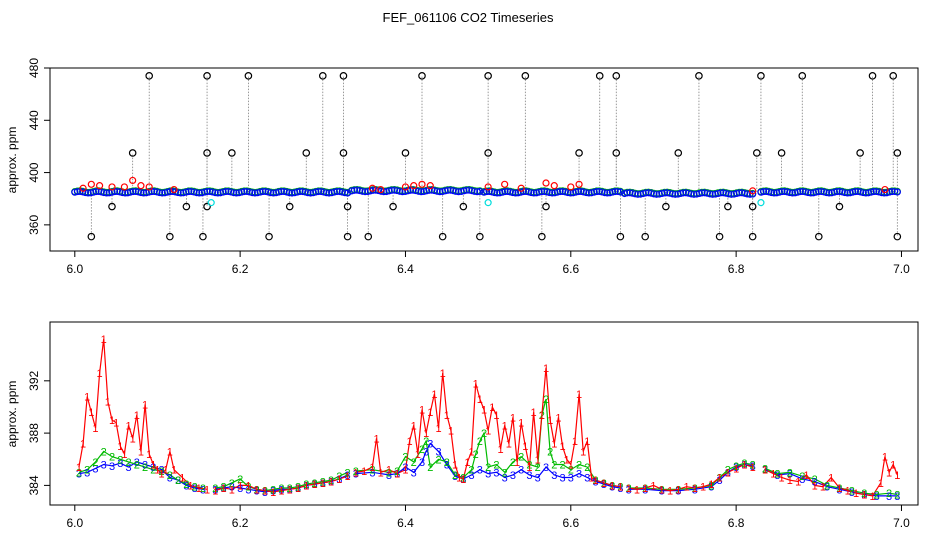 The width and height of the screenshot is (936, 540). I want to click on bottom-y-axis-label: approx. ppm, so click(12, 414).